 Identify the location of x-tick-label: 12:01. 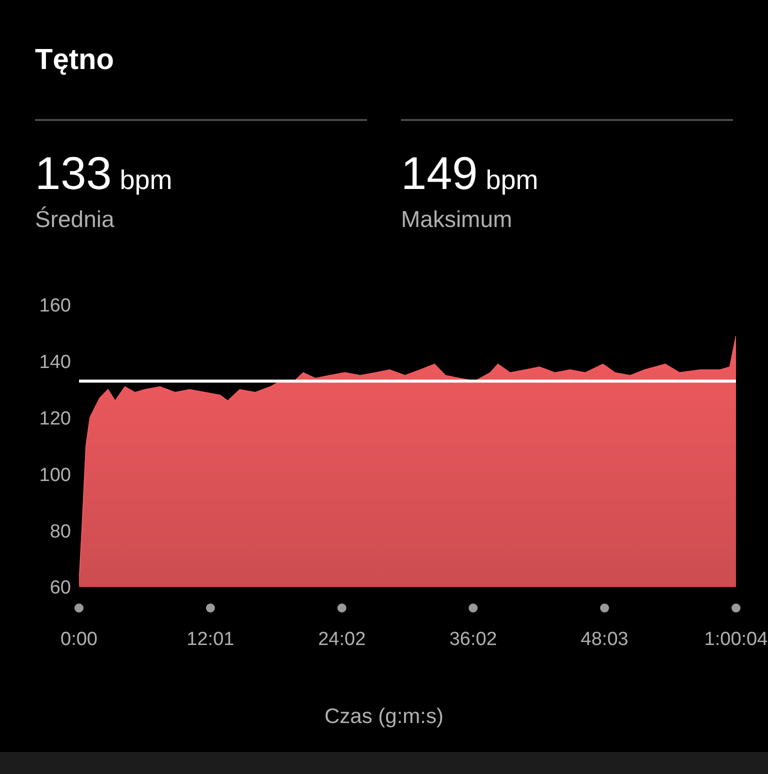
(210, 639).